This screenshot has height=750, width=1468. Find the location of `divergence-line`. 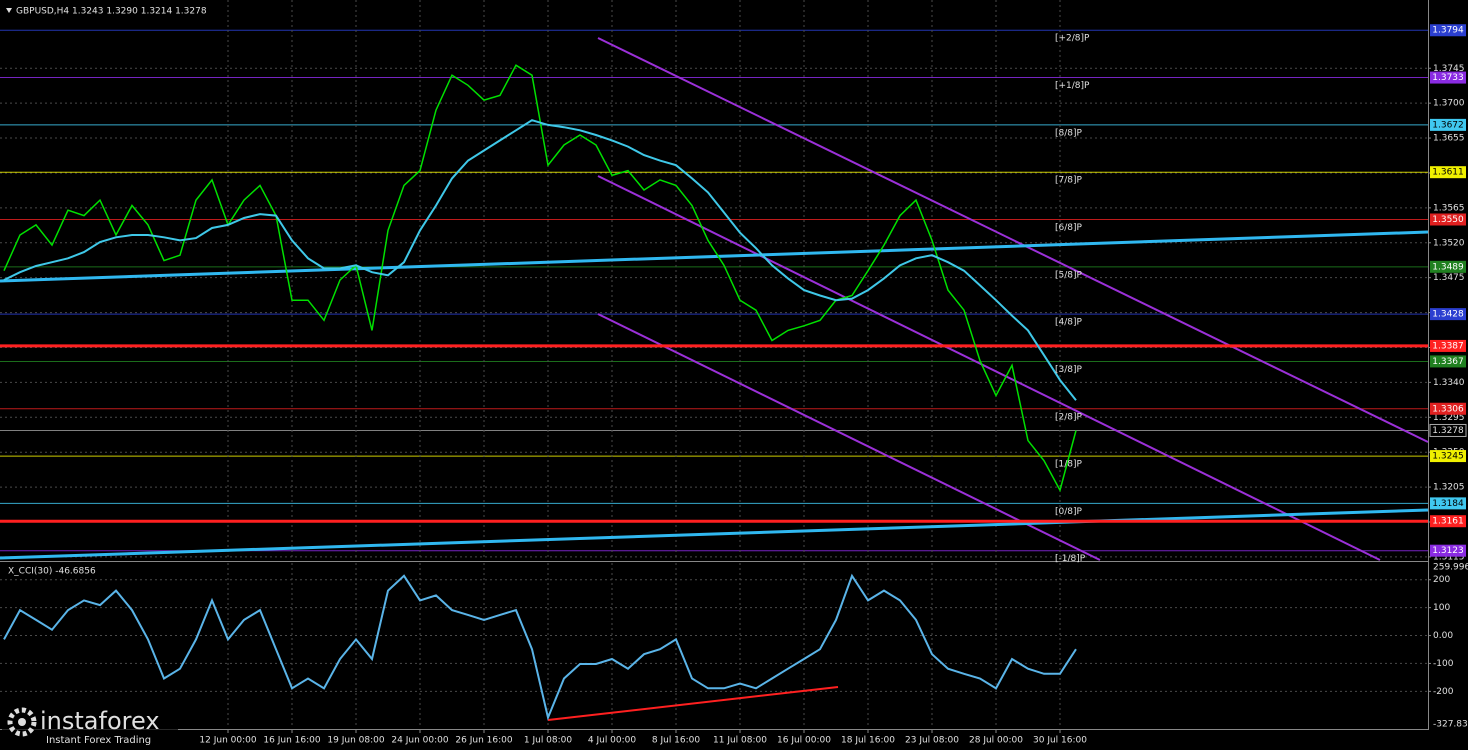

divergence-line is located at coordinates (693, 703).